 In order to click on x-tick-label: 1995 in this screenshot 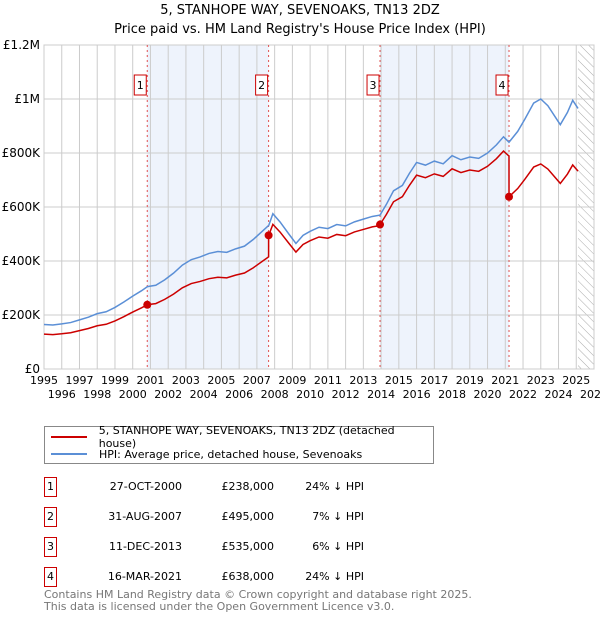, I will do `click(44, 380)`.